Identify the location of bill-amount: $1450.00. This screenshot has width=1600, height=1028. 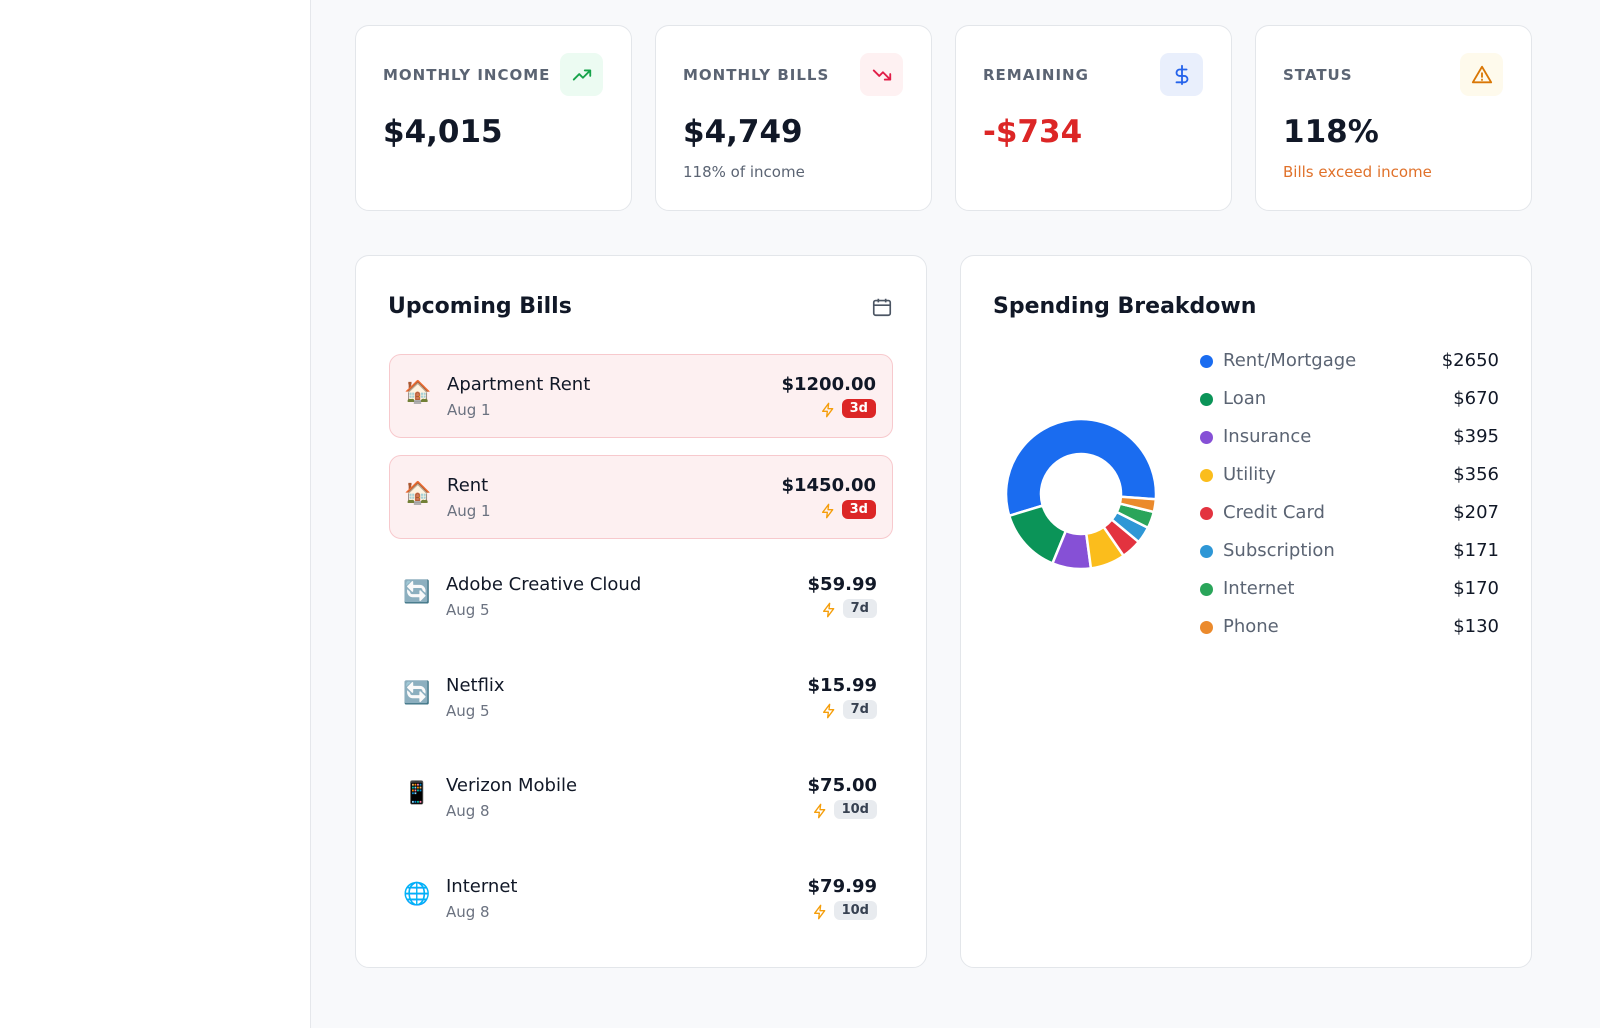
(828, 485).